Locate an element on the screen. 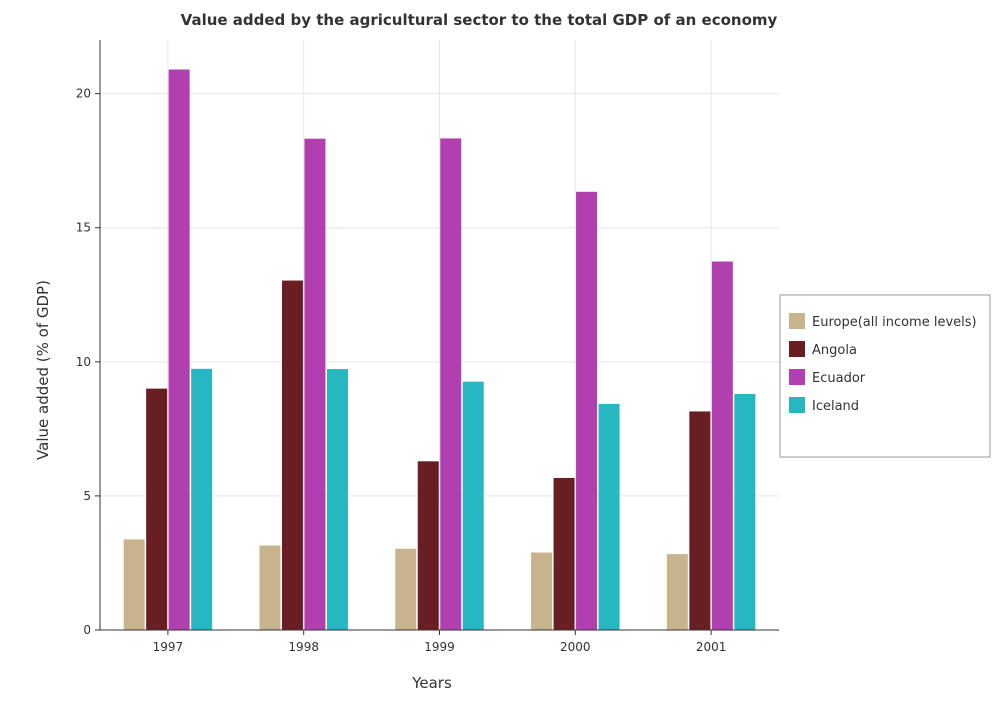 The image size is (992, 704). x-tick-label: 1998 is located at coordinates (303, 647).